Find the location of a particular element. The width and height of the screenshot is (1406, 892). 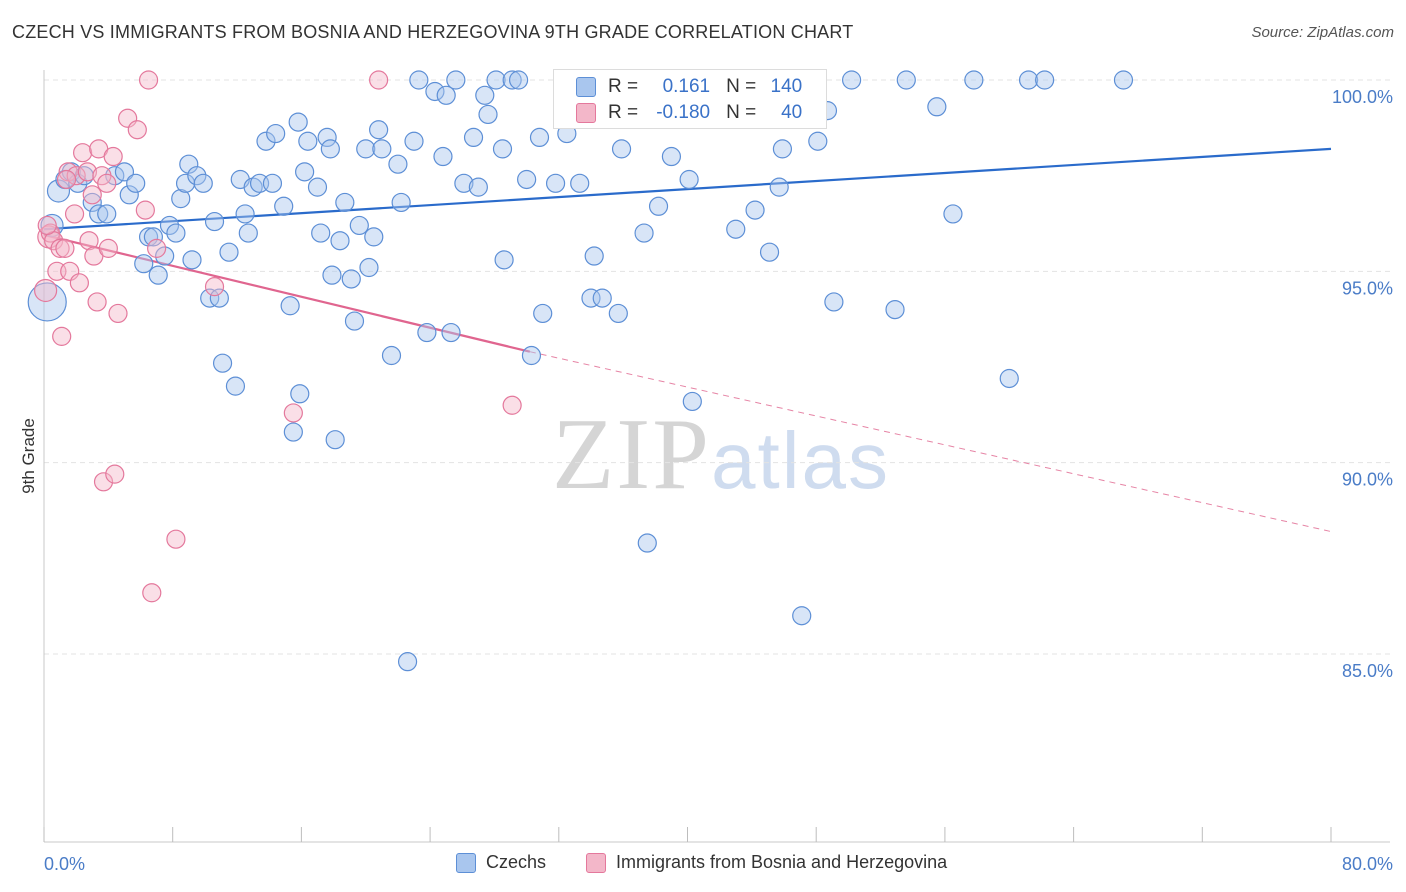

bosnia-trend-line-dashed is located at coordinates (930, 442).